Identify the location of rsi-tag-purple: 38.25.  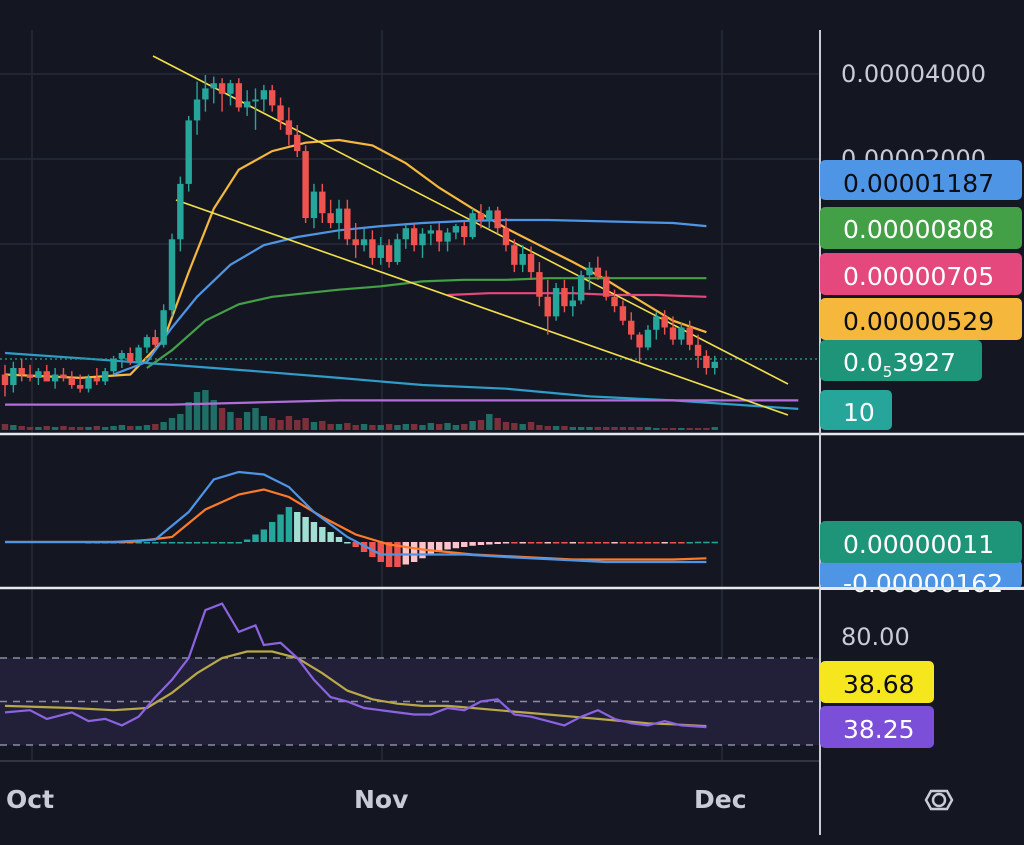
(877, 727).